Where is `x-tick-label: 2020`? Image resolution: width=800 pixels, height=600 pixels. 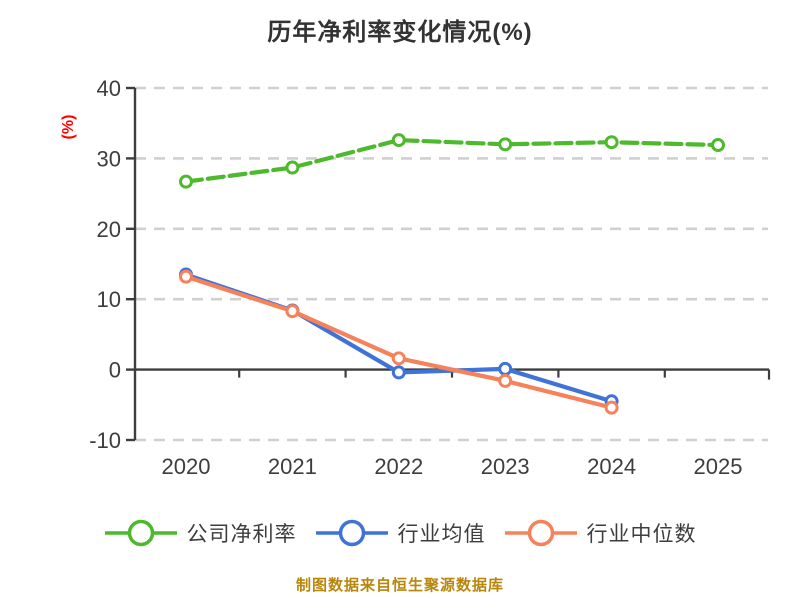
x-tick-label: 2020 is located at coordinates (186, 466).